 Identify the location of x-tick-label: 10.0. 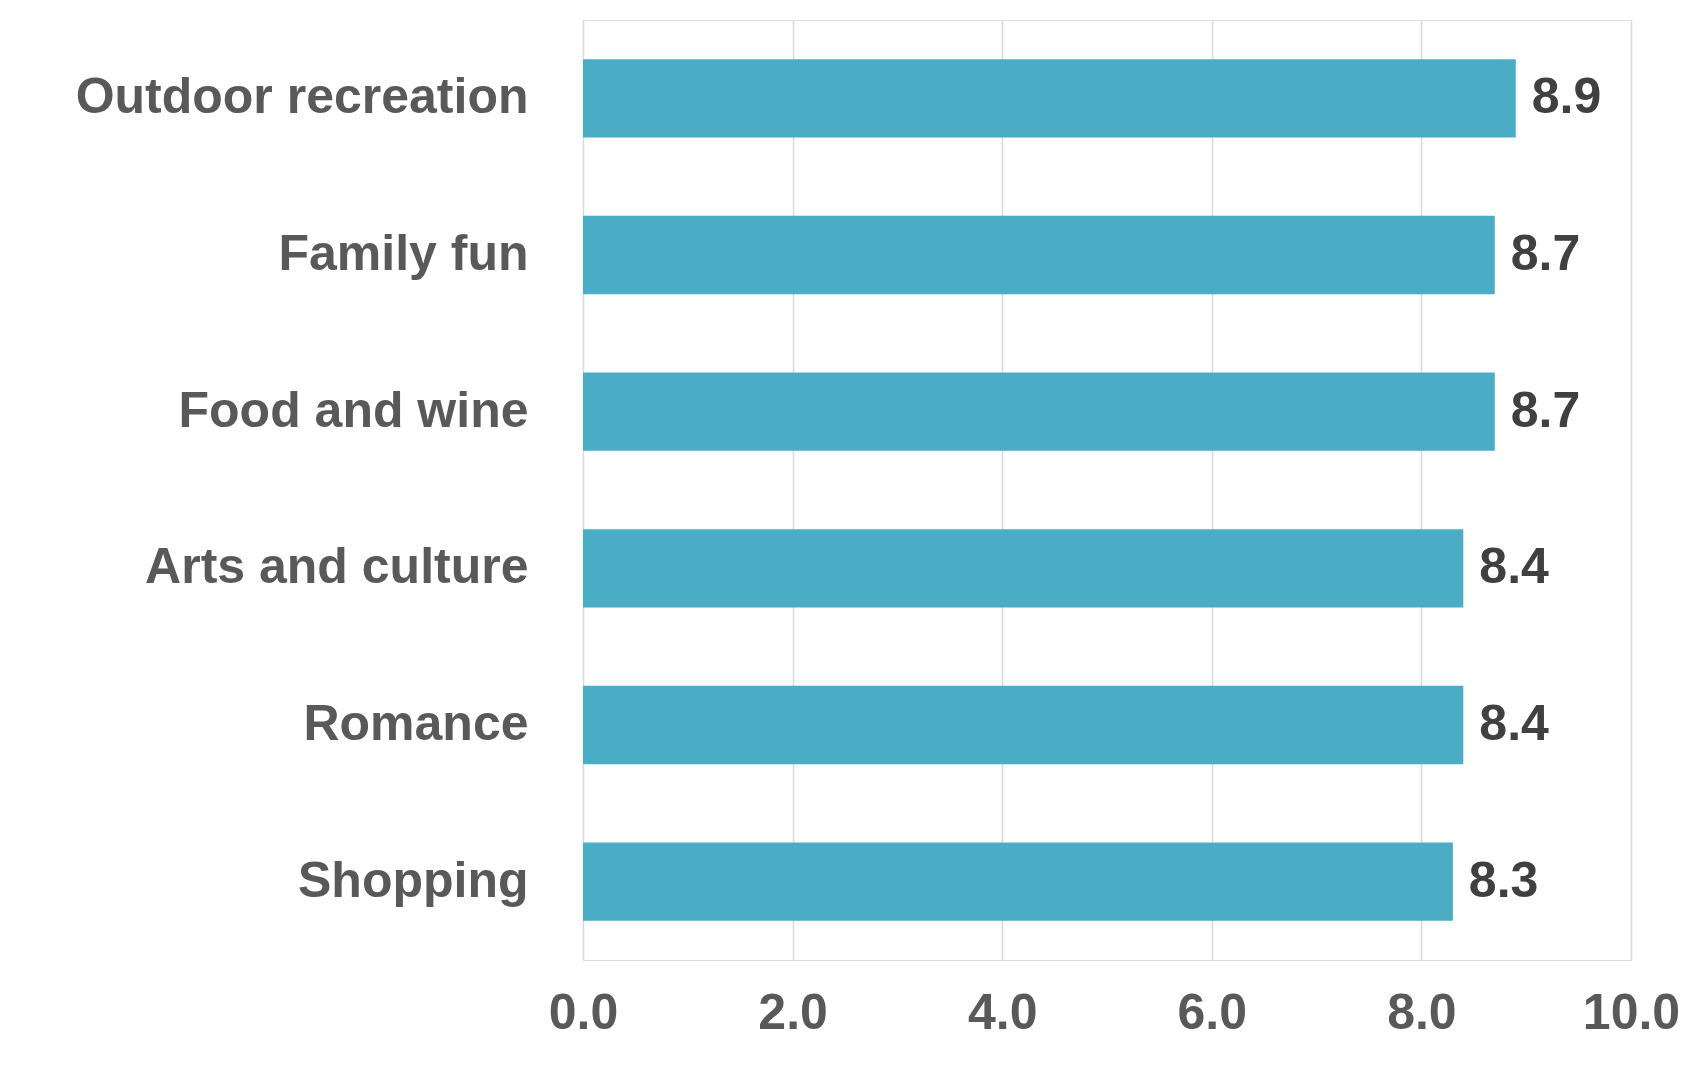
(1631, 1011).